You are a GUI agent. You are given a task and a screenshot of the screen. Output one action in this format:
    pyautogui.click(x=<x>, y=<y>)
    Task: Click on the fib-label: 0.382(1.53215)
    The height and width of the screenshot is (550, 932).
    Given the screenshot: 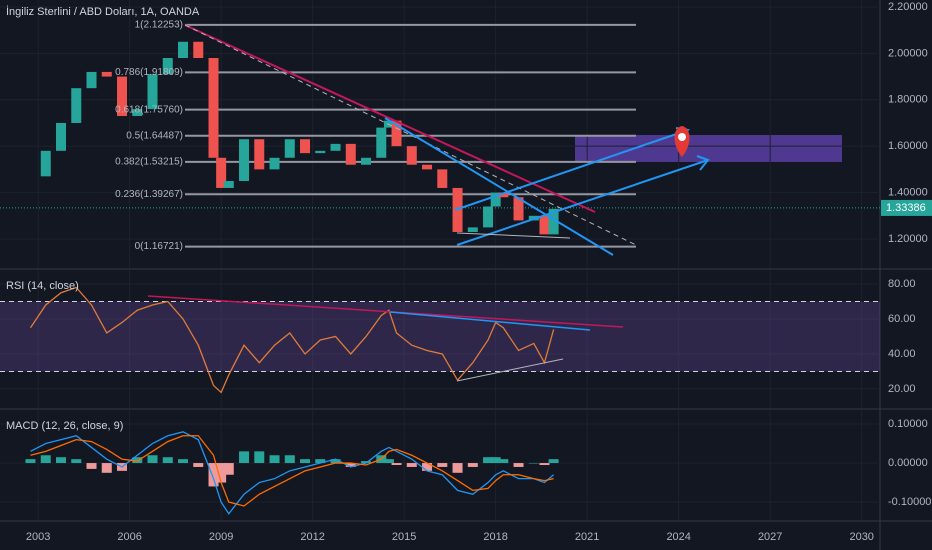 What is the action you would take?
    pyautogui.click(x=149, y=162)
    